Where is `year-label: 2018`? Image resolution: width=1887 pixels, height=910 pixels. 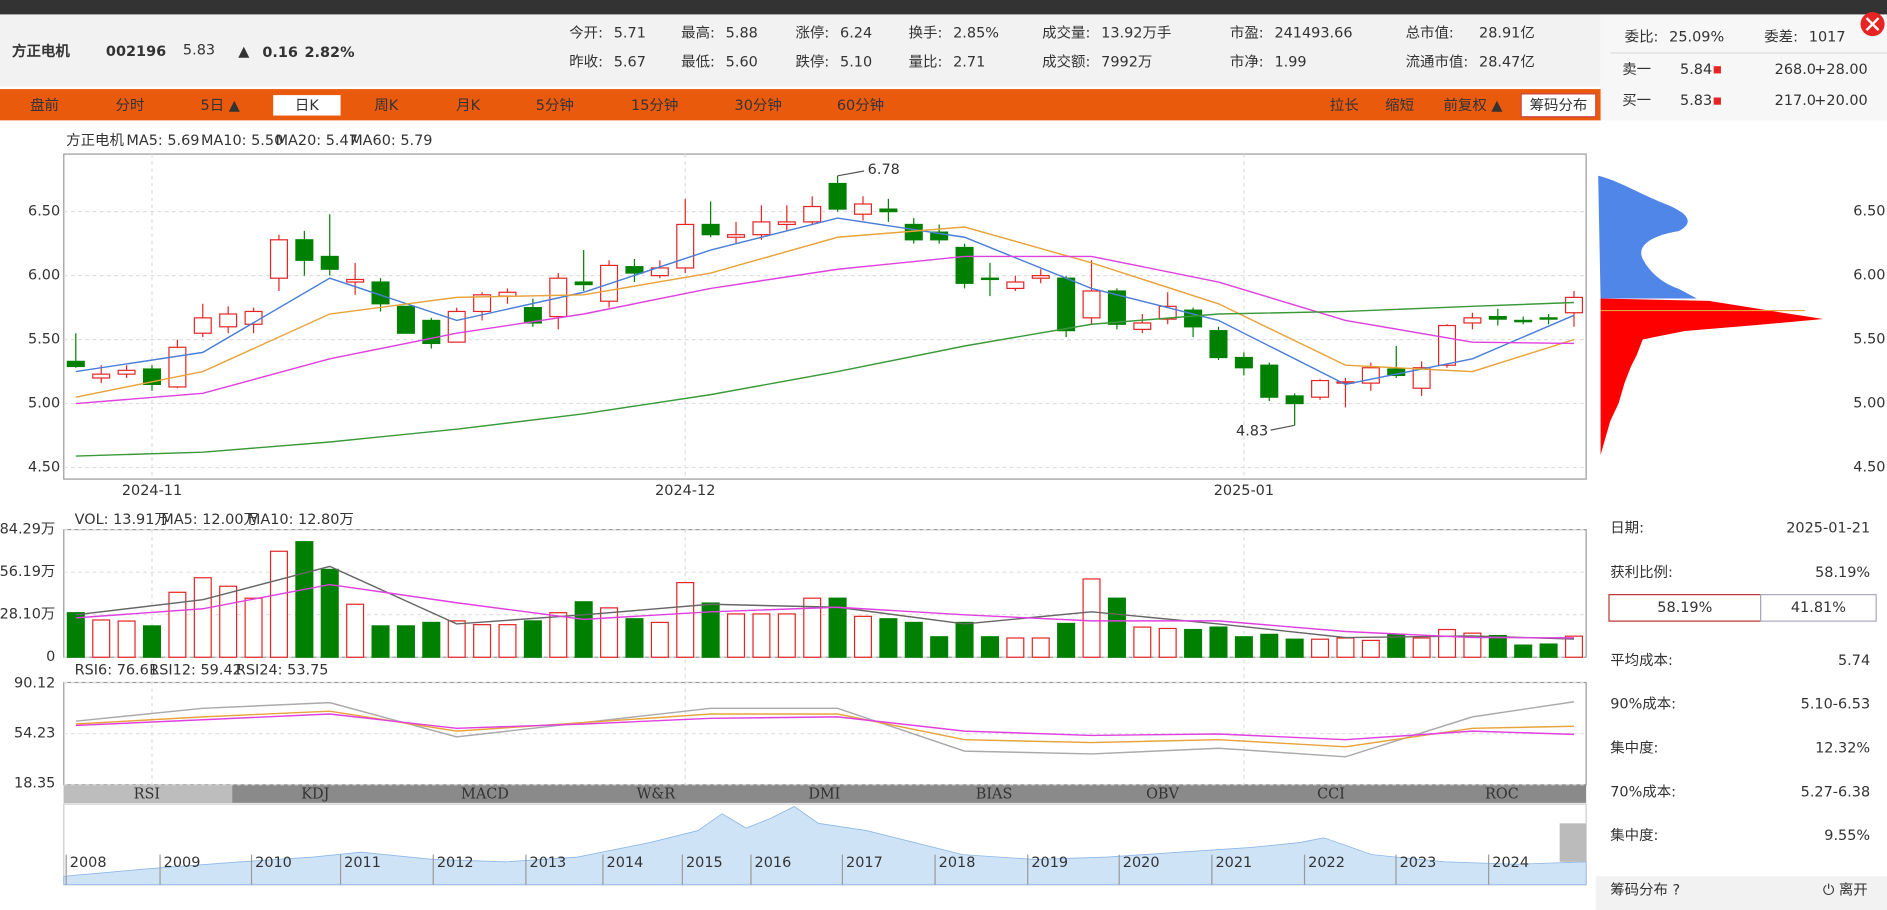
year-label: 2018 is located at coordinates (957, 863).